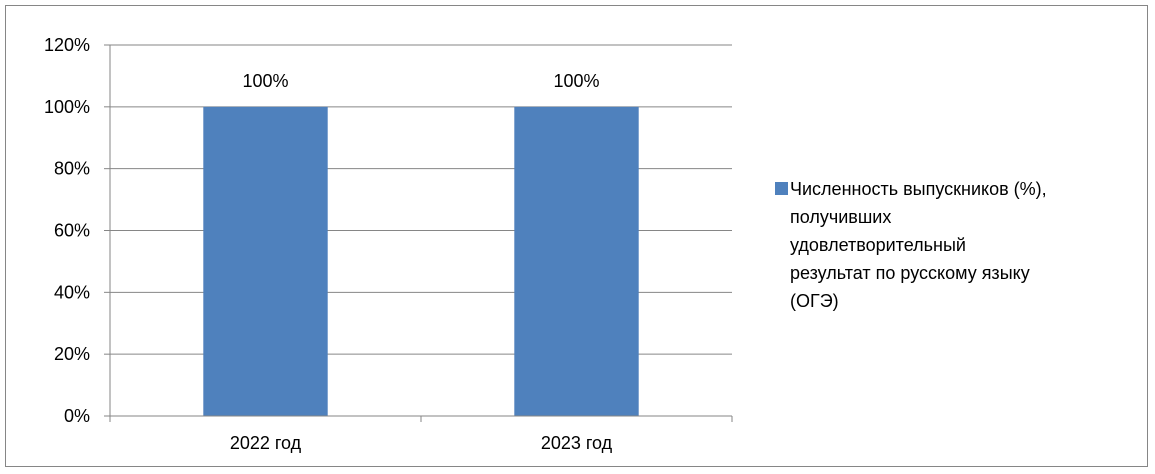 Image resolution: width=1155 pixels, height=474 pixels. Describe the element at coordinates (72, 354) in the screenshot. I see `y-tick-label: 20%` at that location.